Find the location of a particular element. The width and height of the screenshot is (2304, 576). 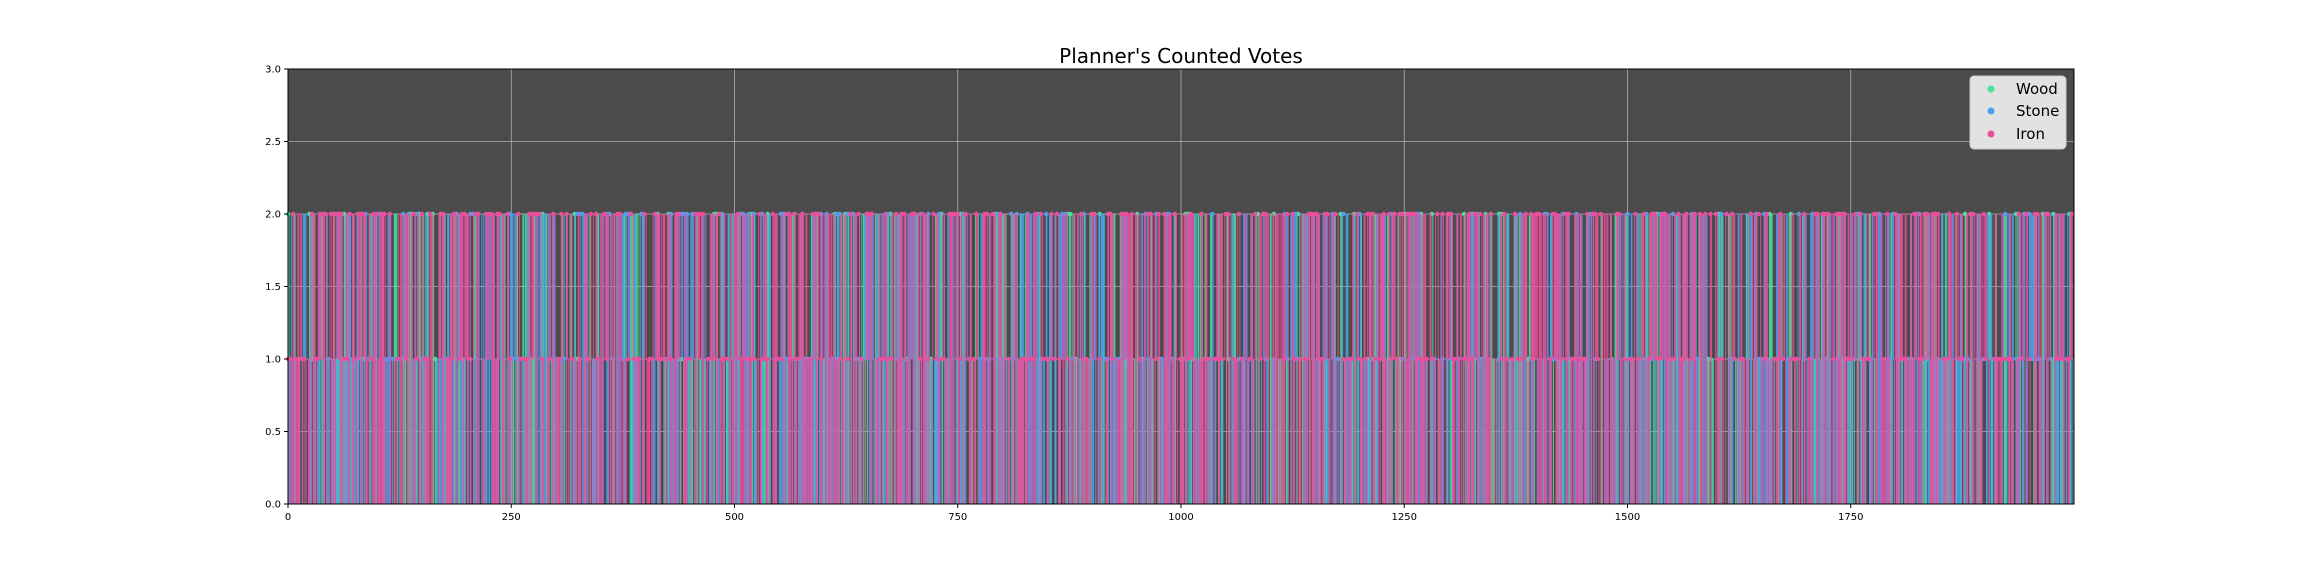

data-point-wood is located at coordinates (1070, 214).